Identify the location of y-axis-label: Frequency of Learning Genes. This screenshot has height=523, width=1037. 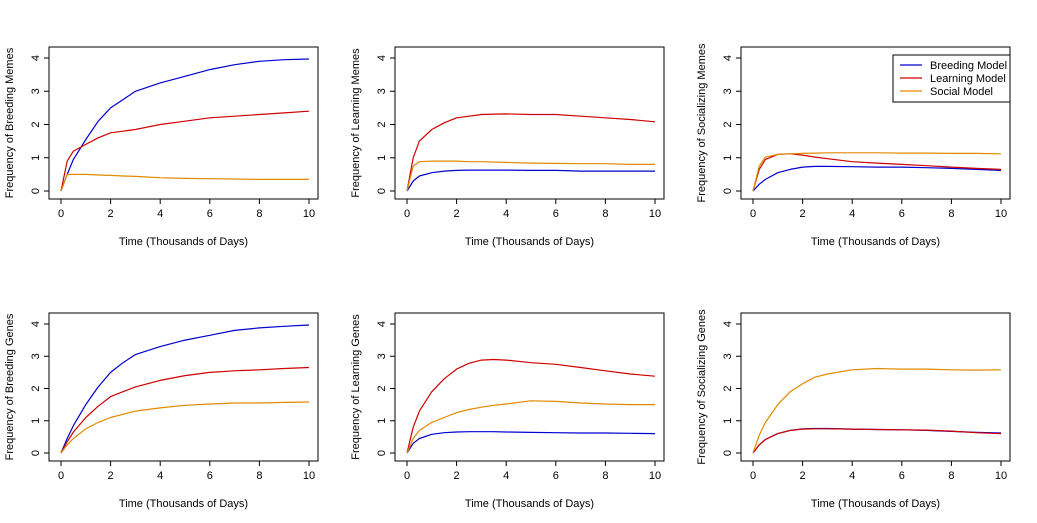
(356, 387).